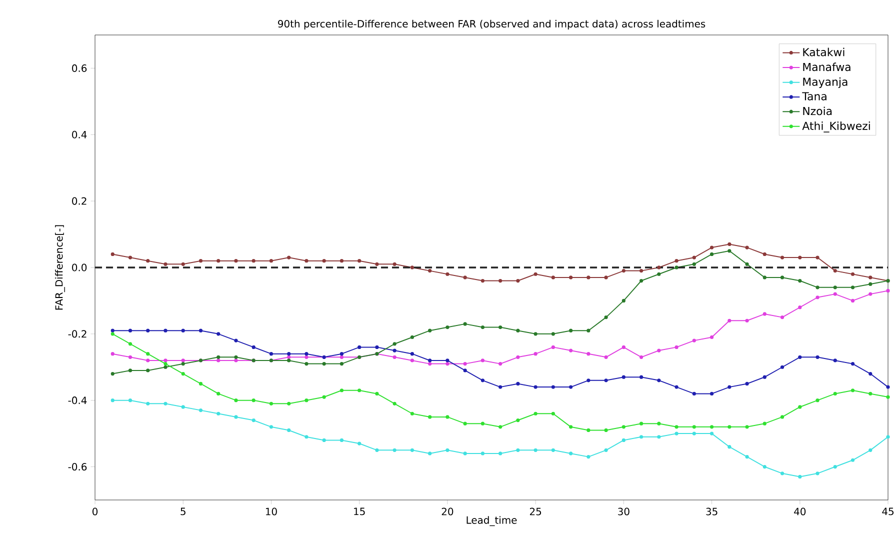 This screenshot has width=894, height=555. What do you see at coordinates (95, 512) in the screenshot?
I see `x-tick-label: 0` at bounding box center [95, 512].